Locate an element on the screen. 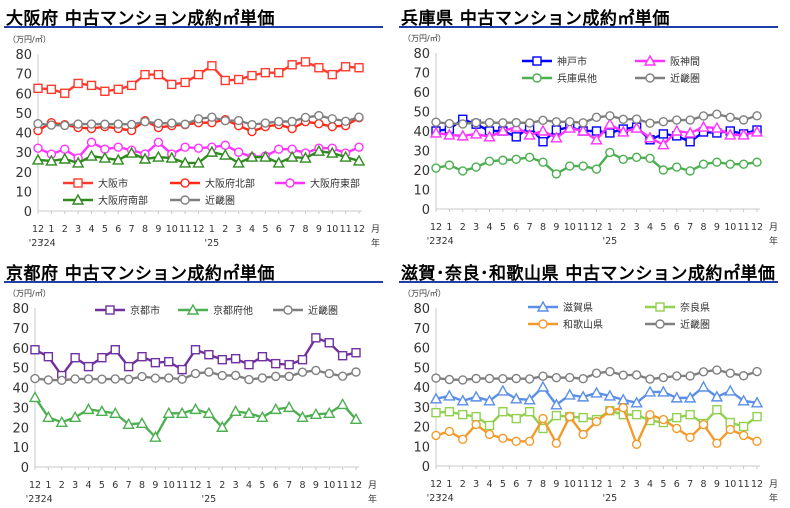  x-tick-label: 11 is located at coordinates (744, 484).